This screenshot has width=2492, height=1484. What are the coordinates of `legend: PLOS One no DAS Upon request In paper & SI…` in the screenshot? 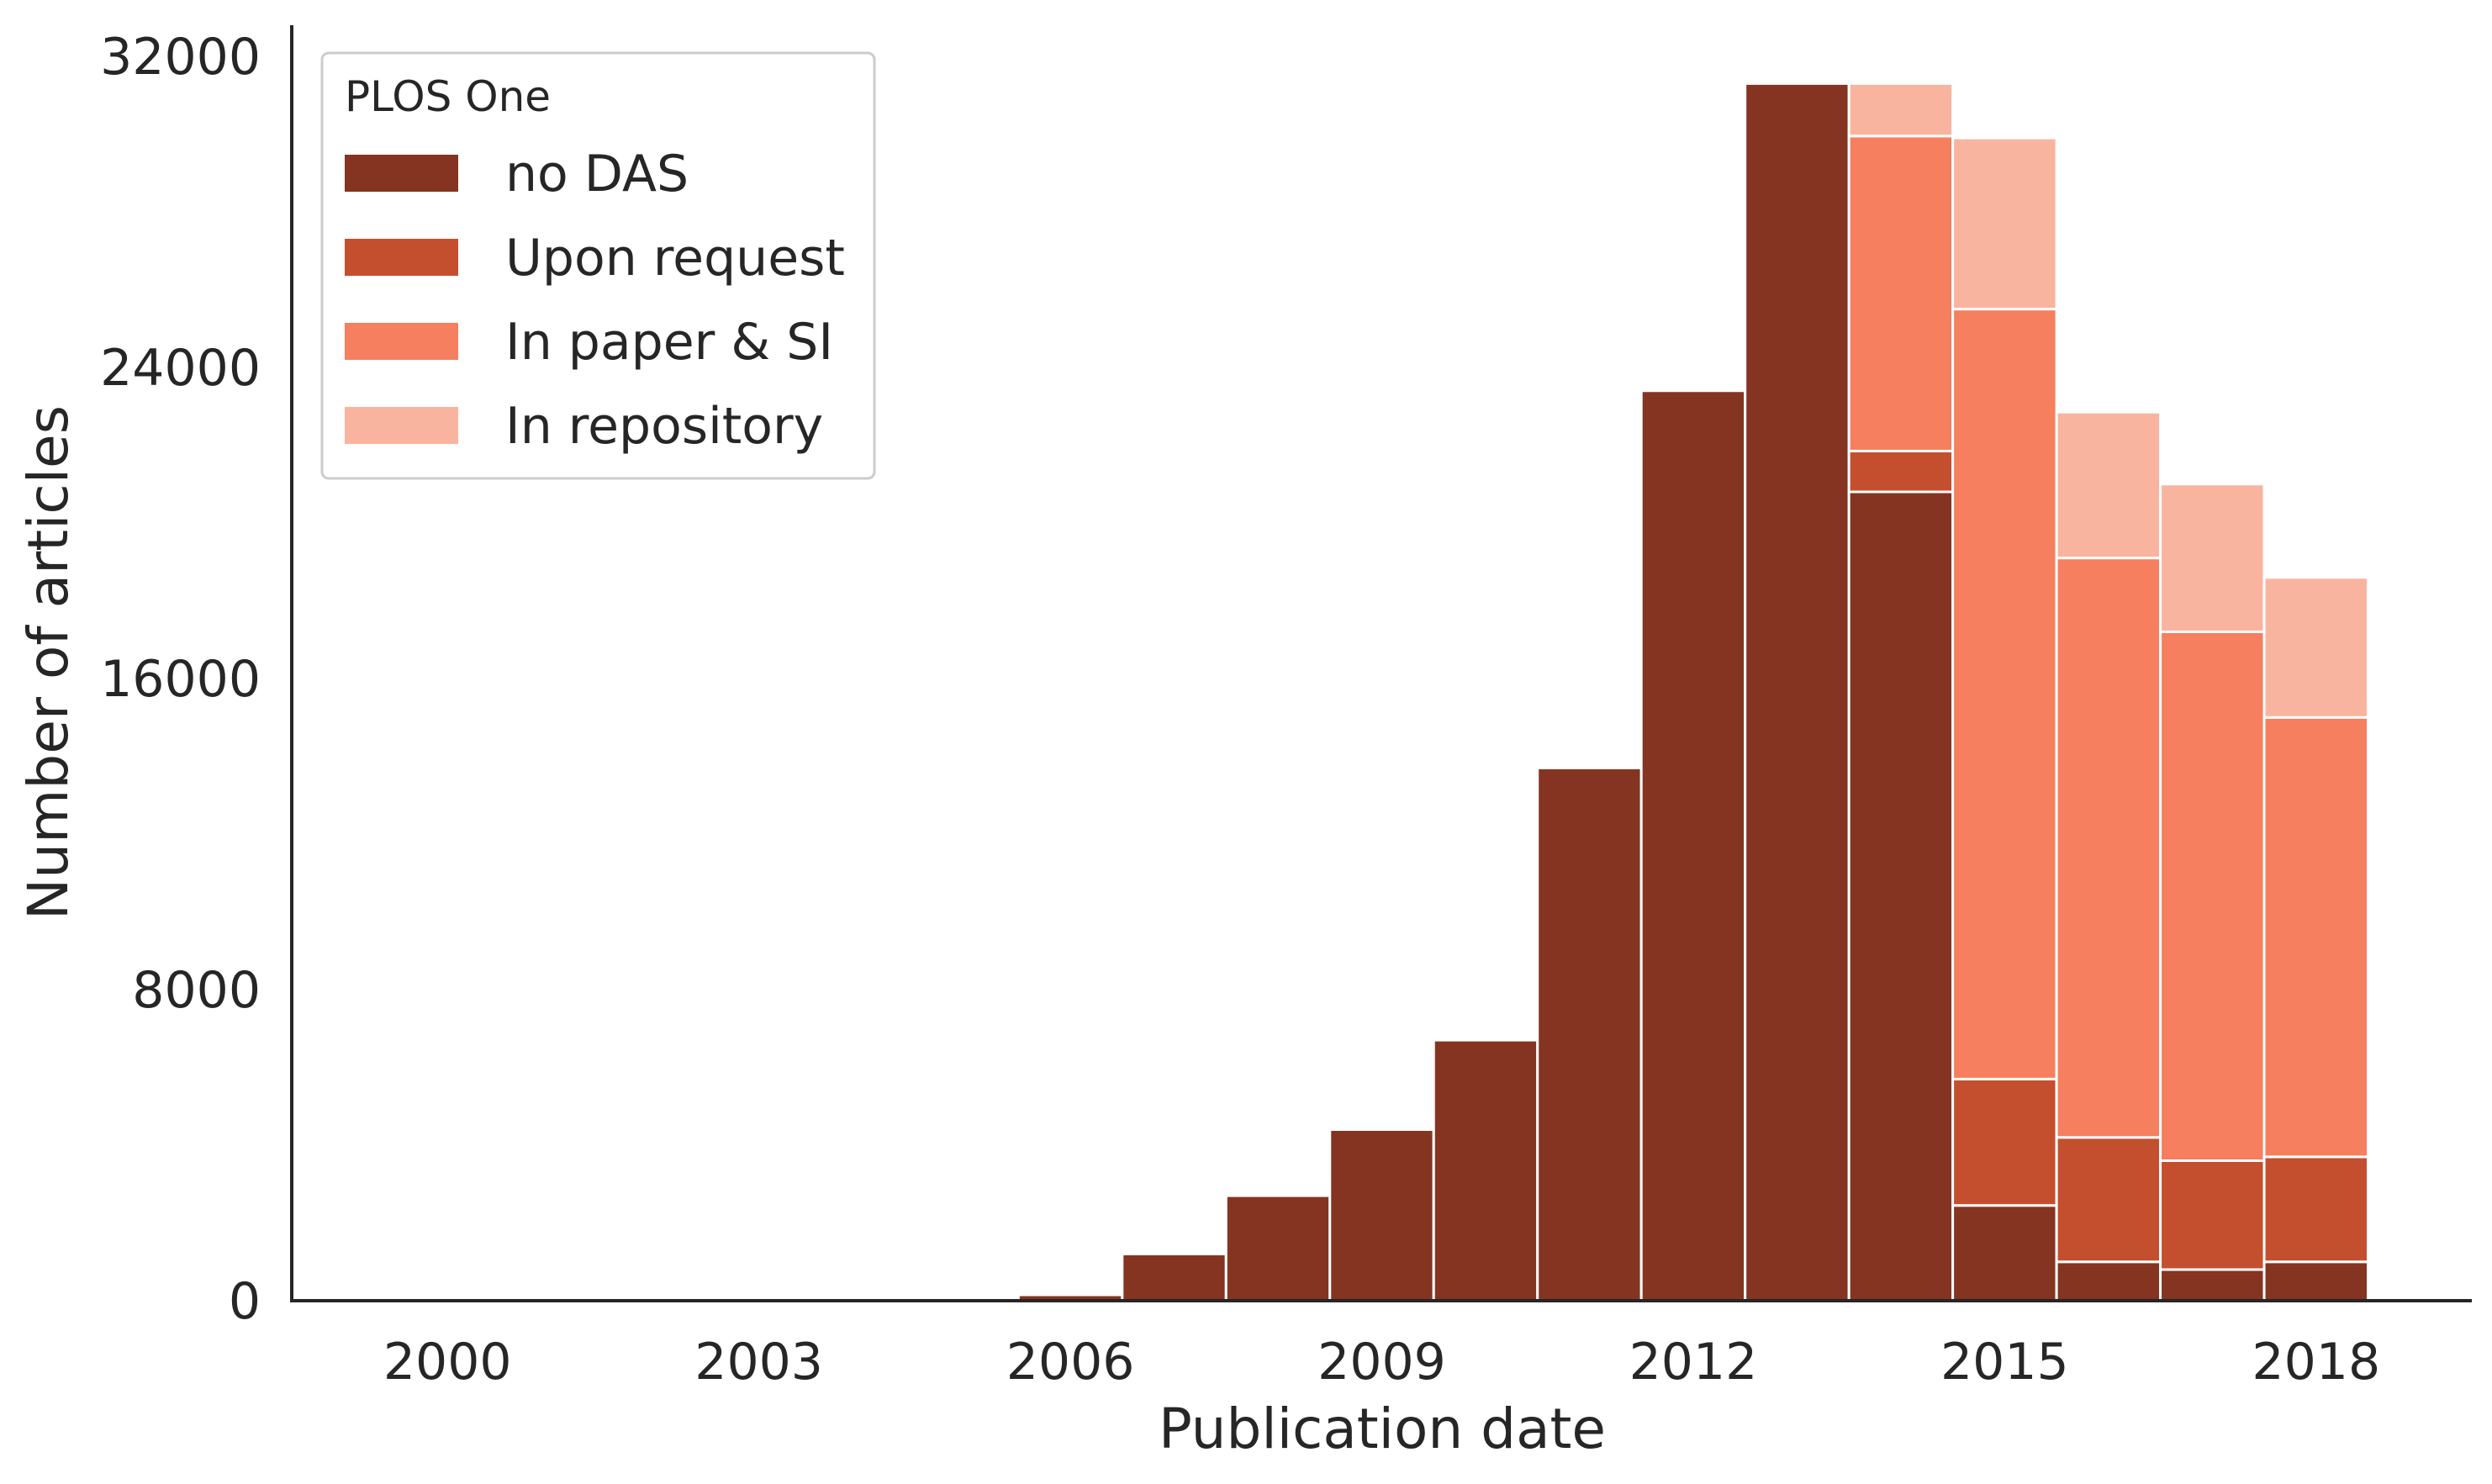 It's located at (598, 265).